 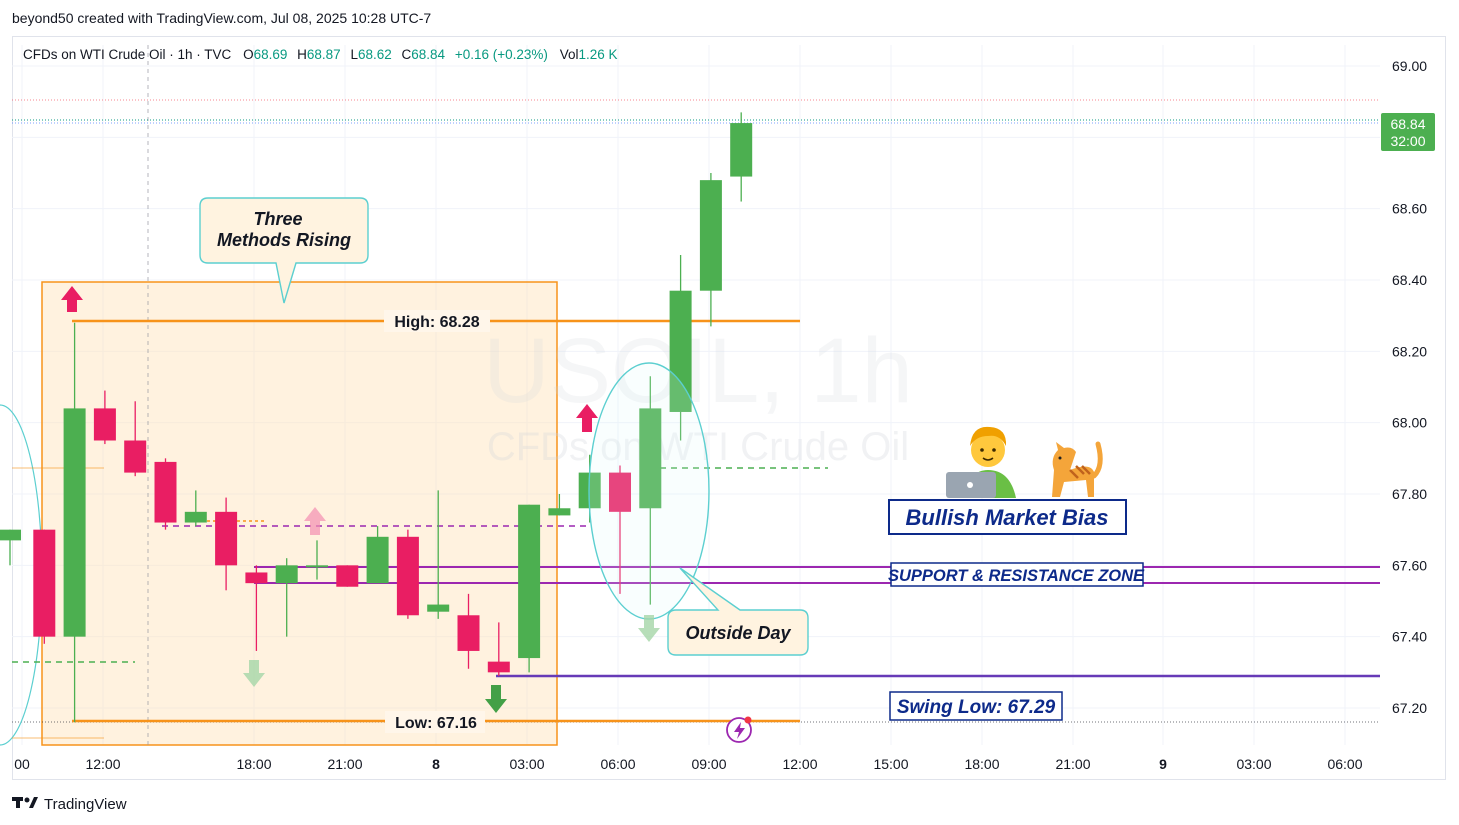 What do you see at coordinates (85, 804) in the screenshot?
I see `tradingview-brand: TradingView` at bounding box center [85, 804].